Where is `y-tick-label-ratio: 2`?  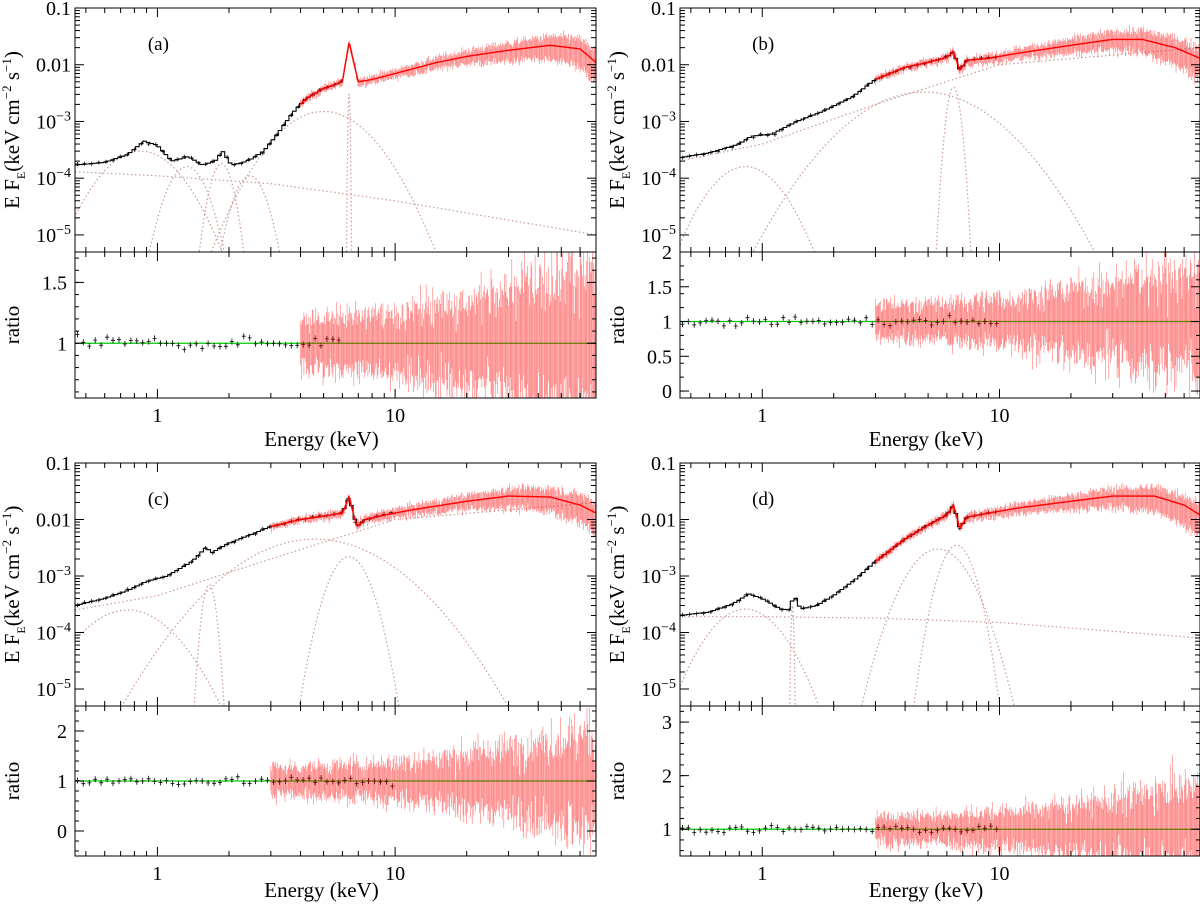
y-tick-label-ratio: 2 is located at coordinates (62, 732).